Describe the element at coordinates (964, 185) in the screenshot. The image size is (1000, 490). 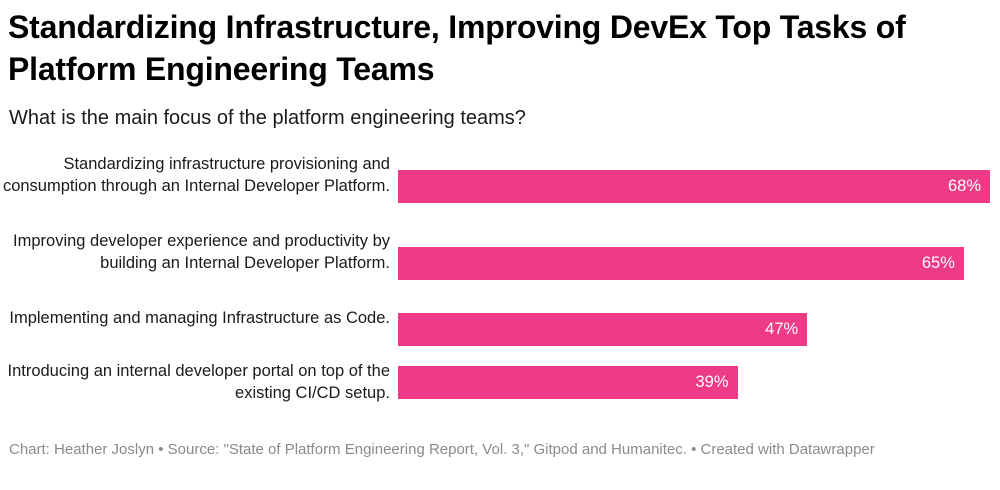
I see `bar-value-label: 68%` at that location.